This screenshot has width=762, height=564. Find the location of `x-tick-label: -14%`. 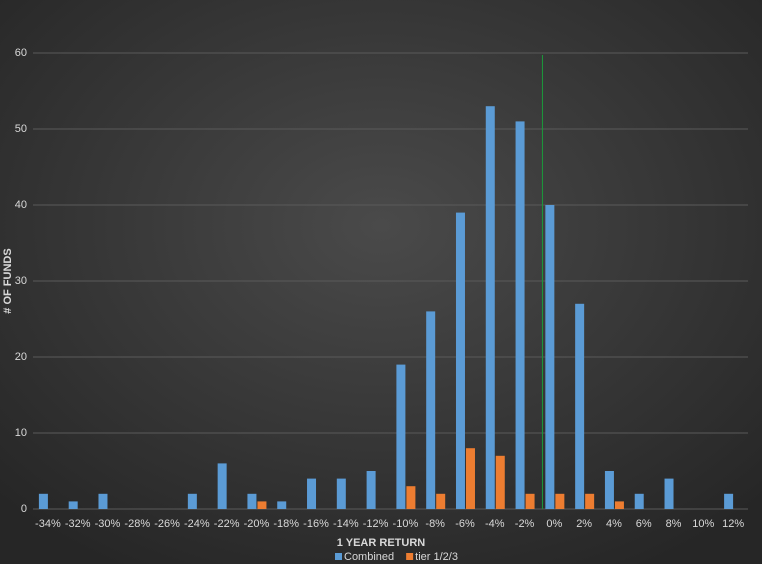

x-tick-label: -14% is located at coordinates (346, 524).